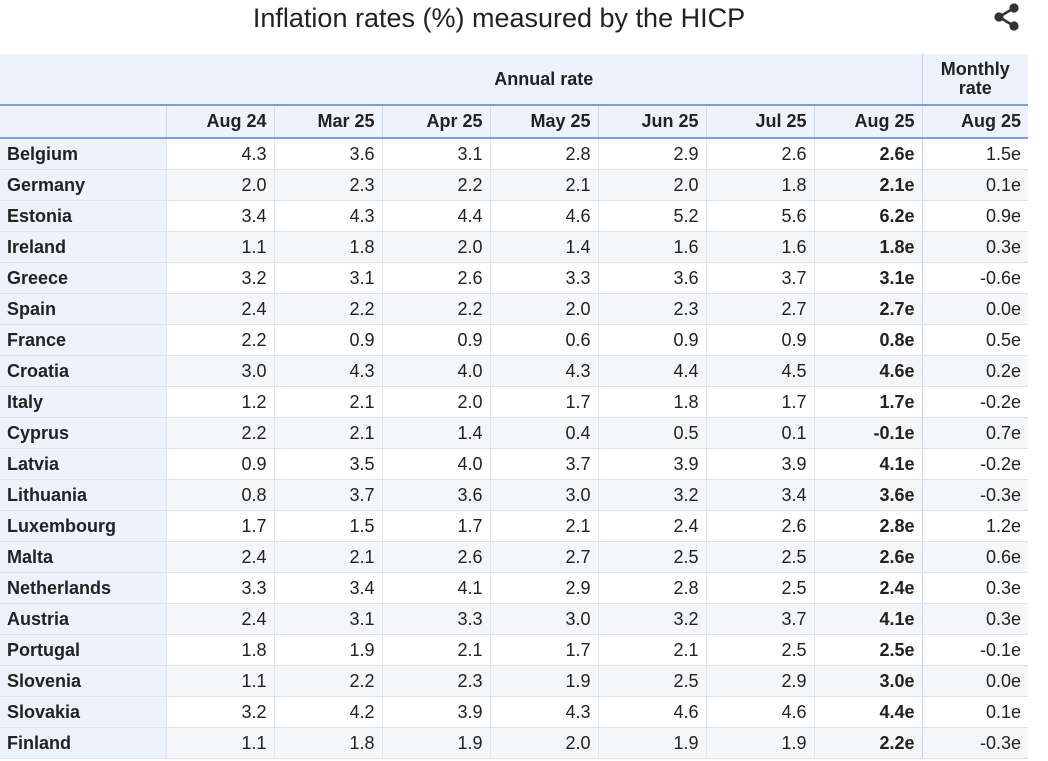 The height and width of the screenshot is (761, 1048). What do you see at coordinates (1006, 17) in the screenshot?
I see `share-icon` at bounding box center [1006, 17].